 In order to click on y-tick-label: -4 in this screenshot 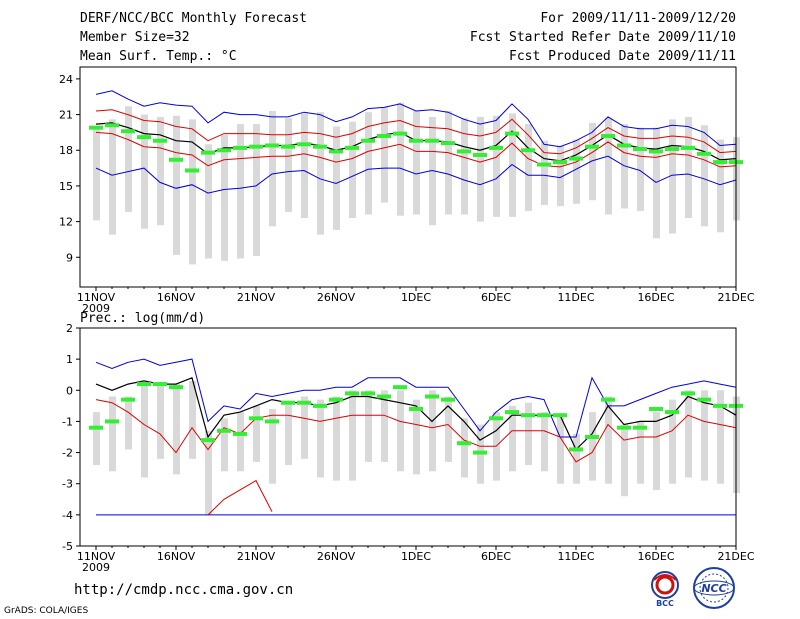, I will do `click(67, 515)`.